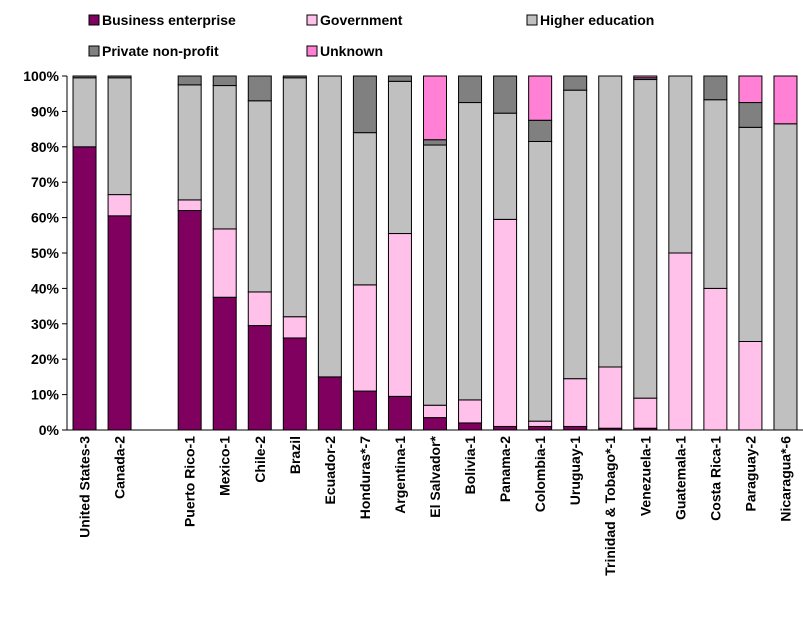  I want to click on legend-item-higher-education: Higher education, so click(590, 20).